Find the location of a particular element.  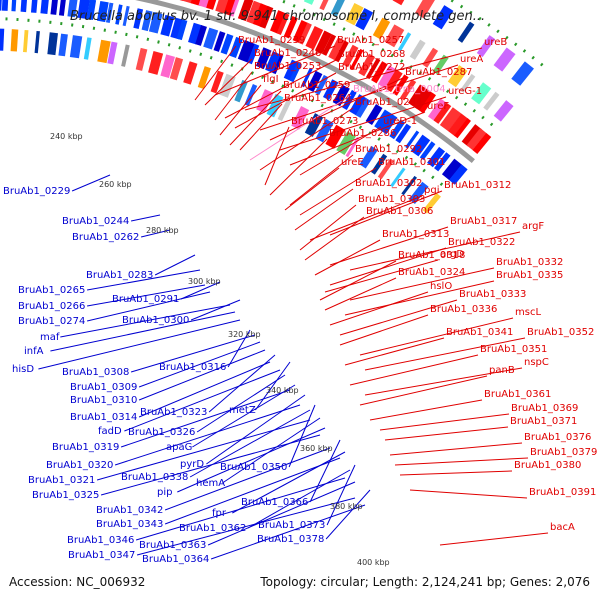

reverse-gene-label: metZ is located at coordinates (242, 410).